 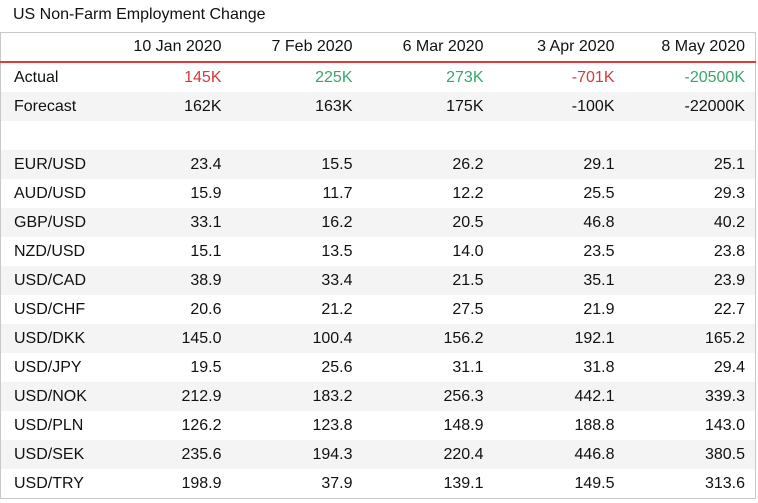 I want to click on pair-value: 339.3, so click(x=690, y=396).